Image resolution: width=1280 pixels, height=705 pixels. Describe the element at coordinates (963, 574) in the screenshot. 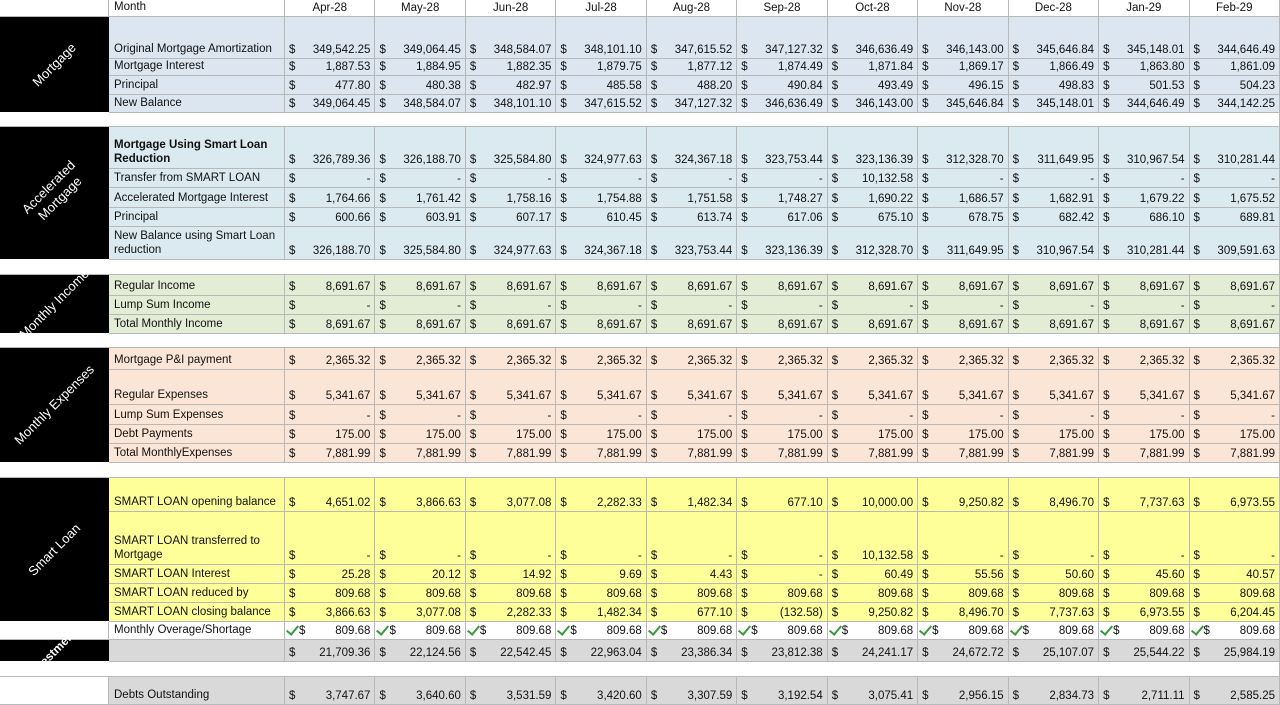

I see `value-cell: $55.56` at that location.